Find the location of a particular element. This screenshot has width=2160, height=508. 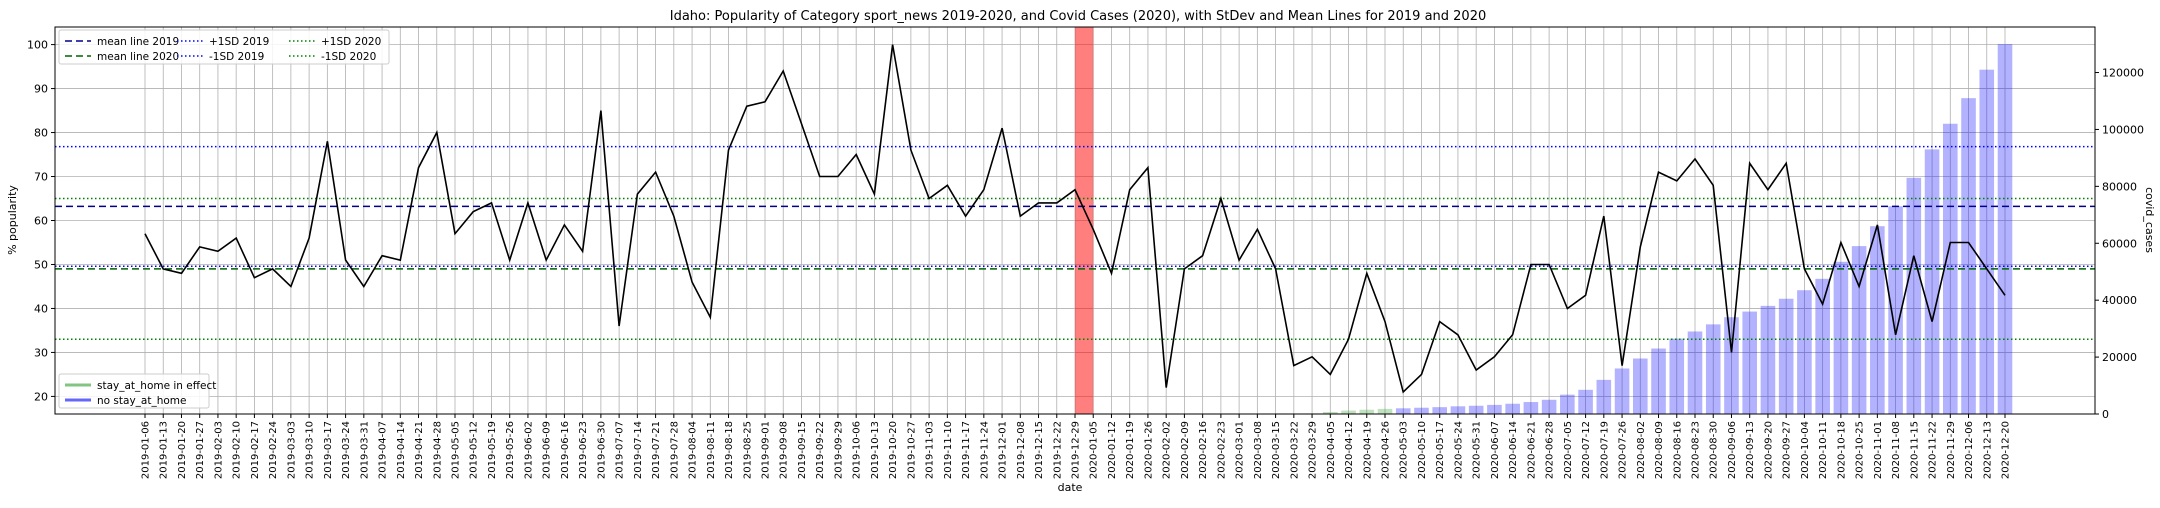

x-tick-label: 2020-02-02 is located at coordinates (1167, 450).